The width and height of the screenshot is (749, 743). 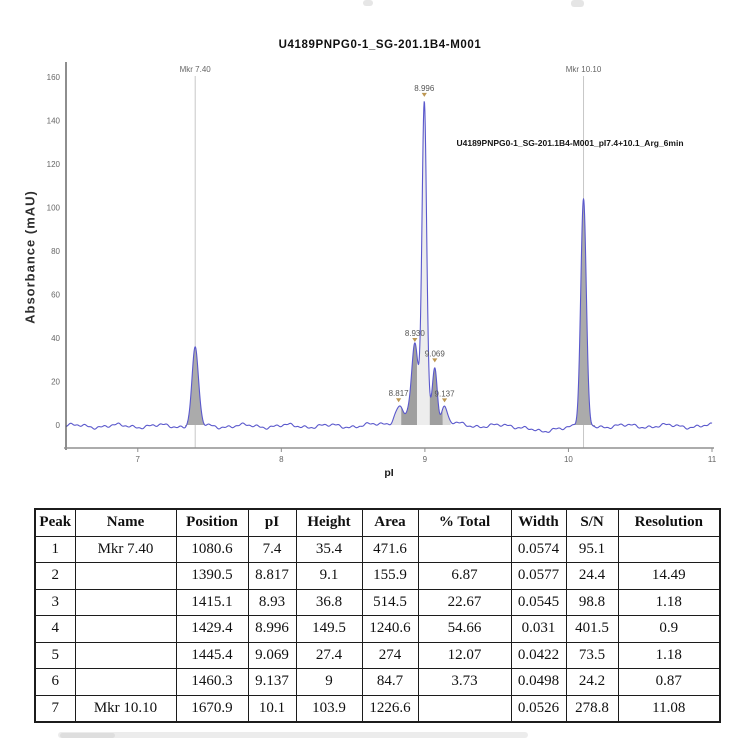 I want to click on table-cell: 471.6, so click(x=390, y=549).